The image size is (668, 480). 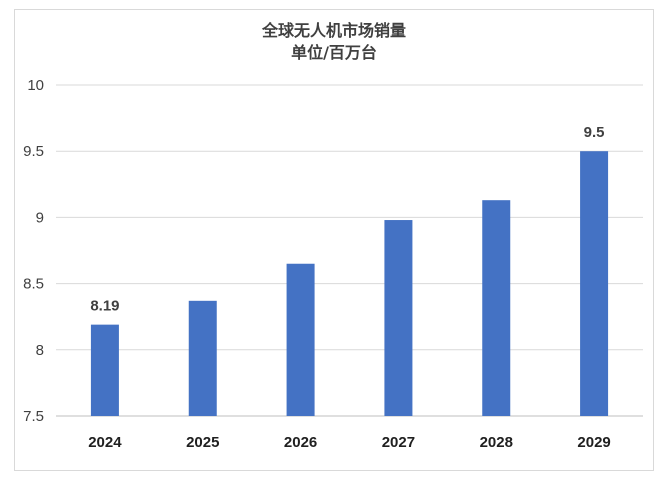 I want to click on chart-title-block: 全球无人机市场销量 单位/百万台, so click(x=334, y=42).